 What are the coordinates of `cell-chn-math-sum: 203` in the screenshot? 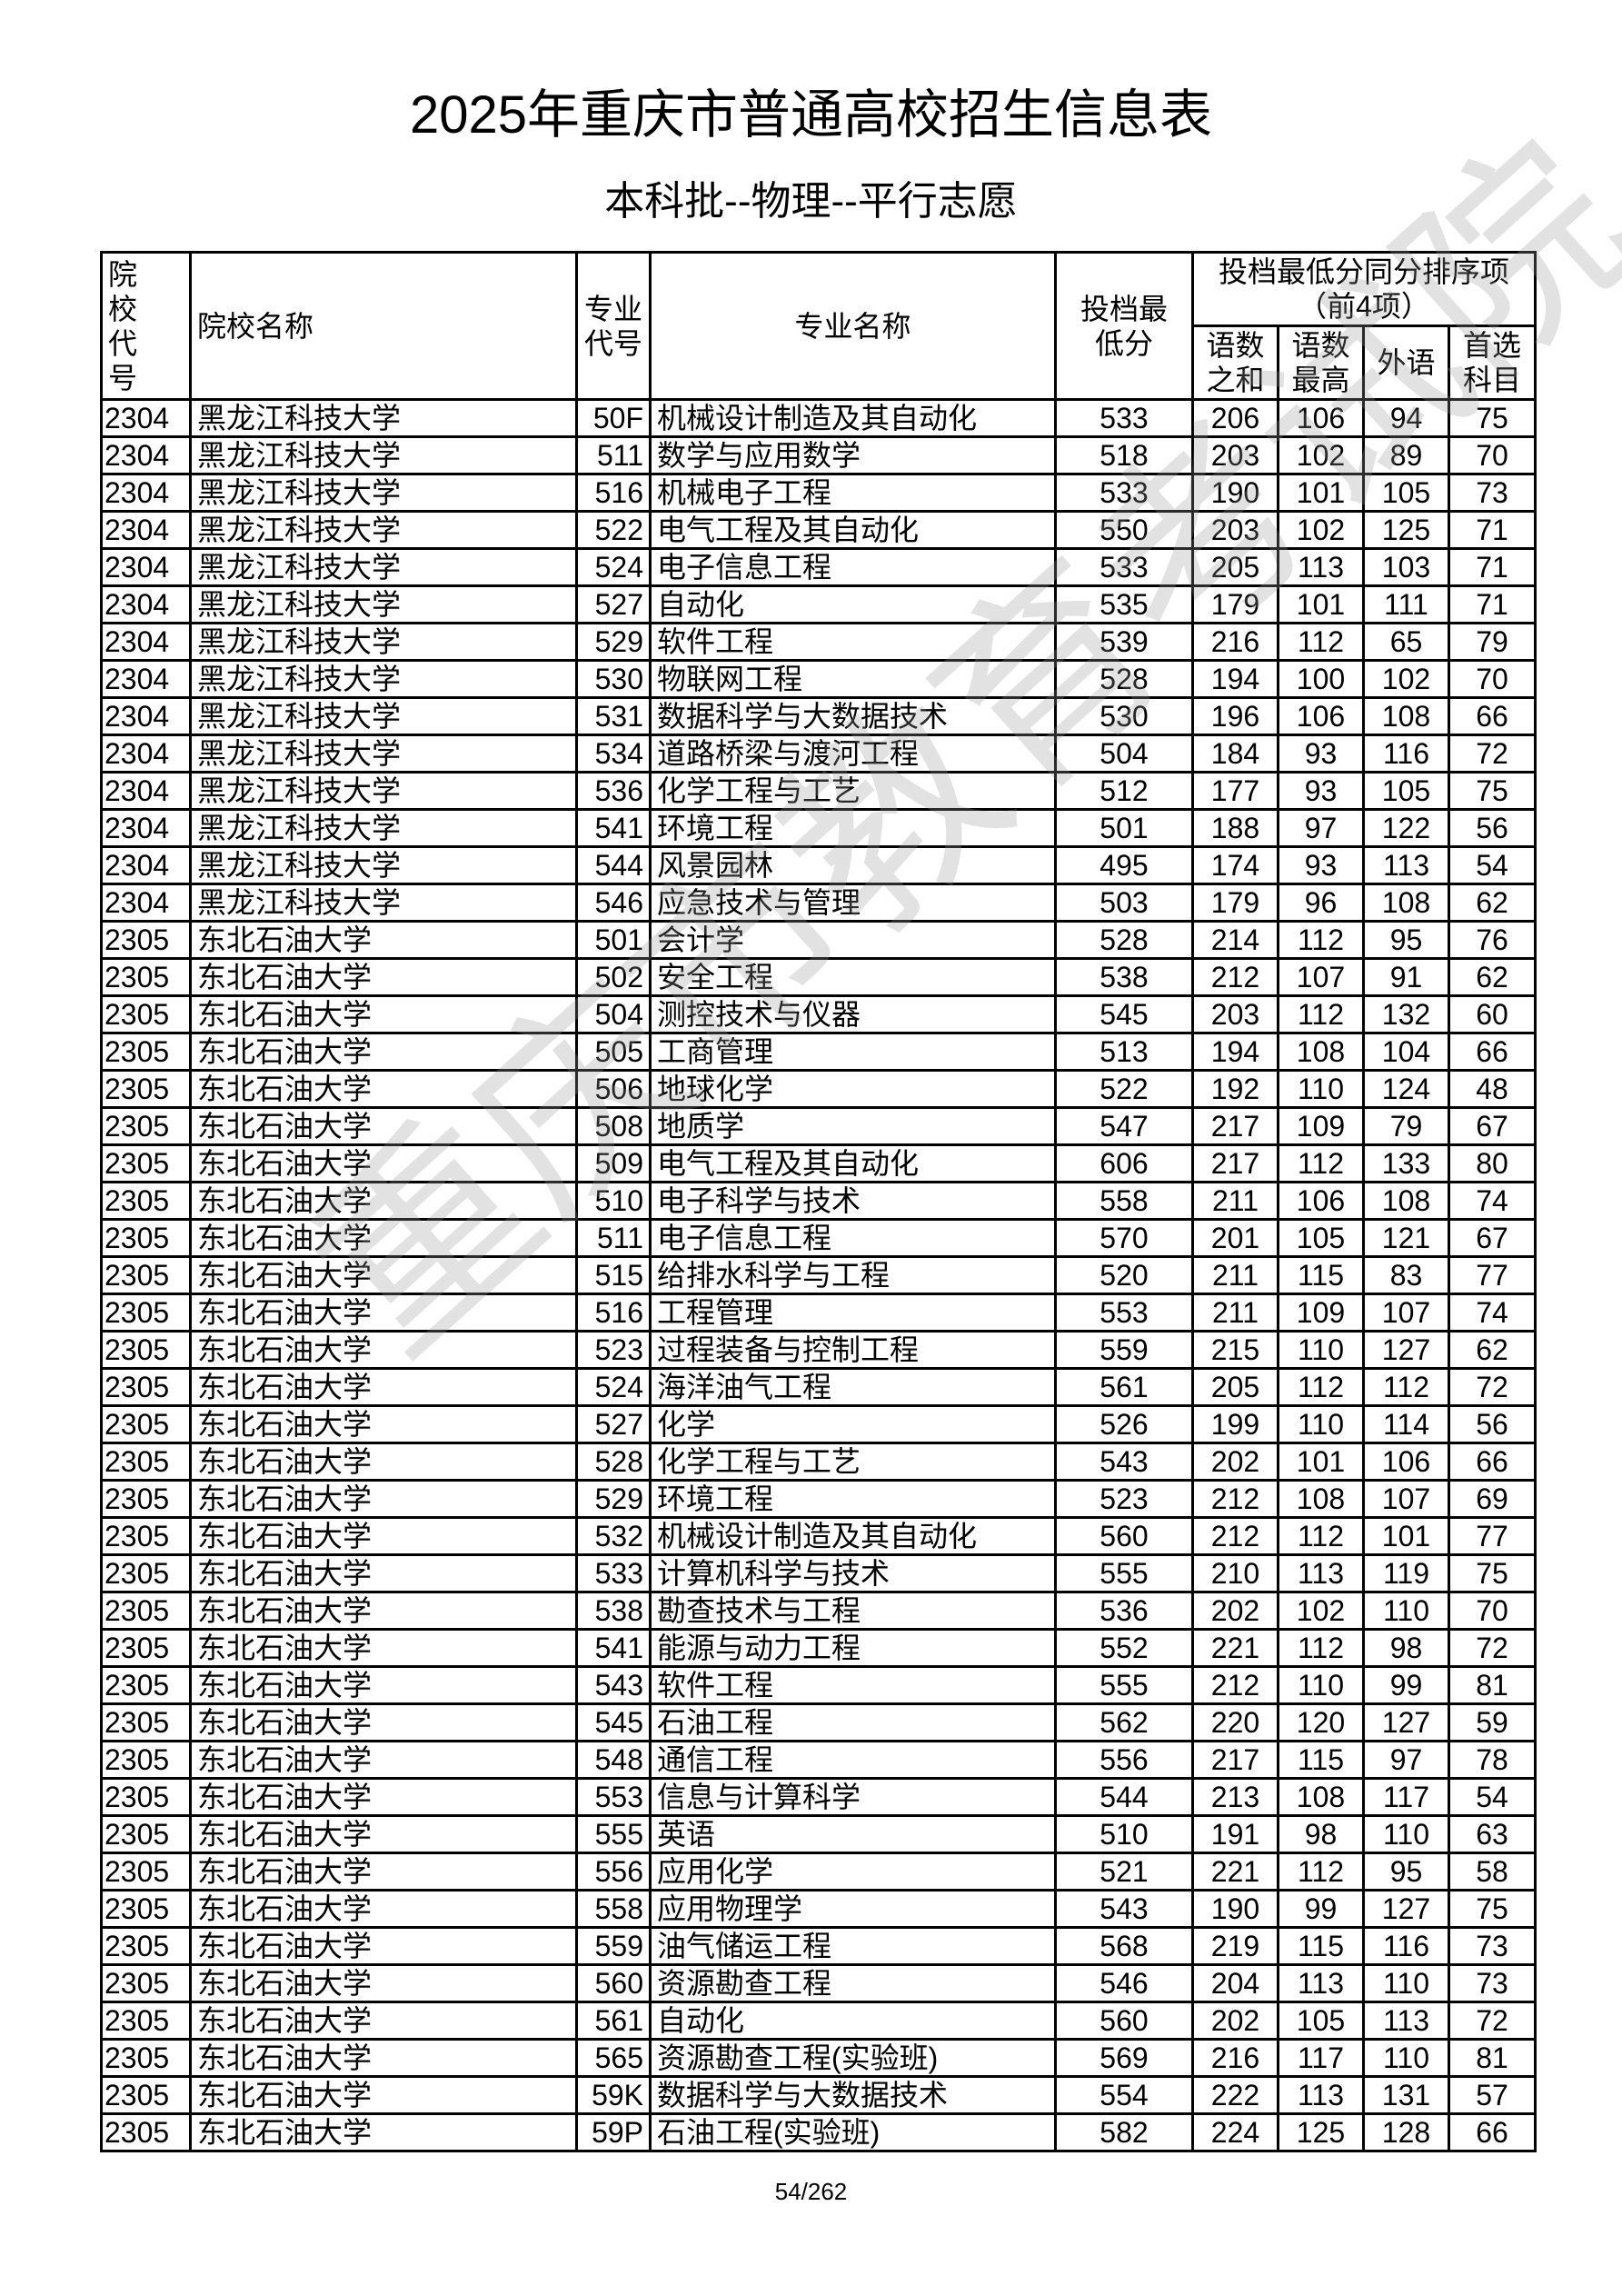 It's located at (1235, 1014).